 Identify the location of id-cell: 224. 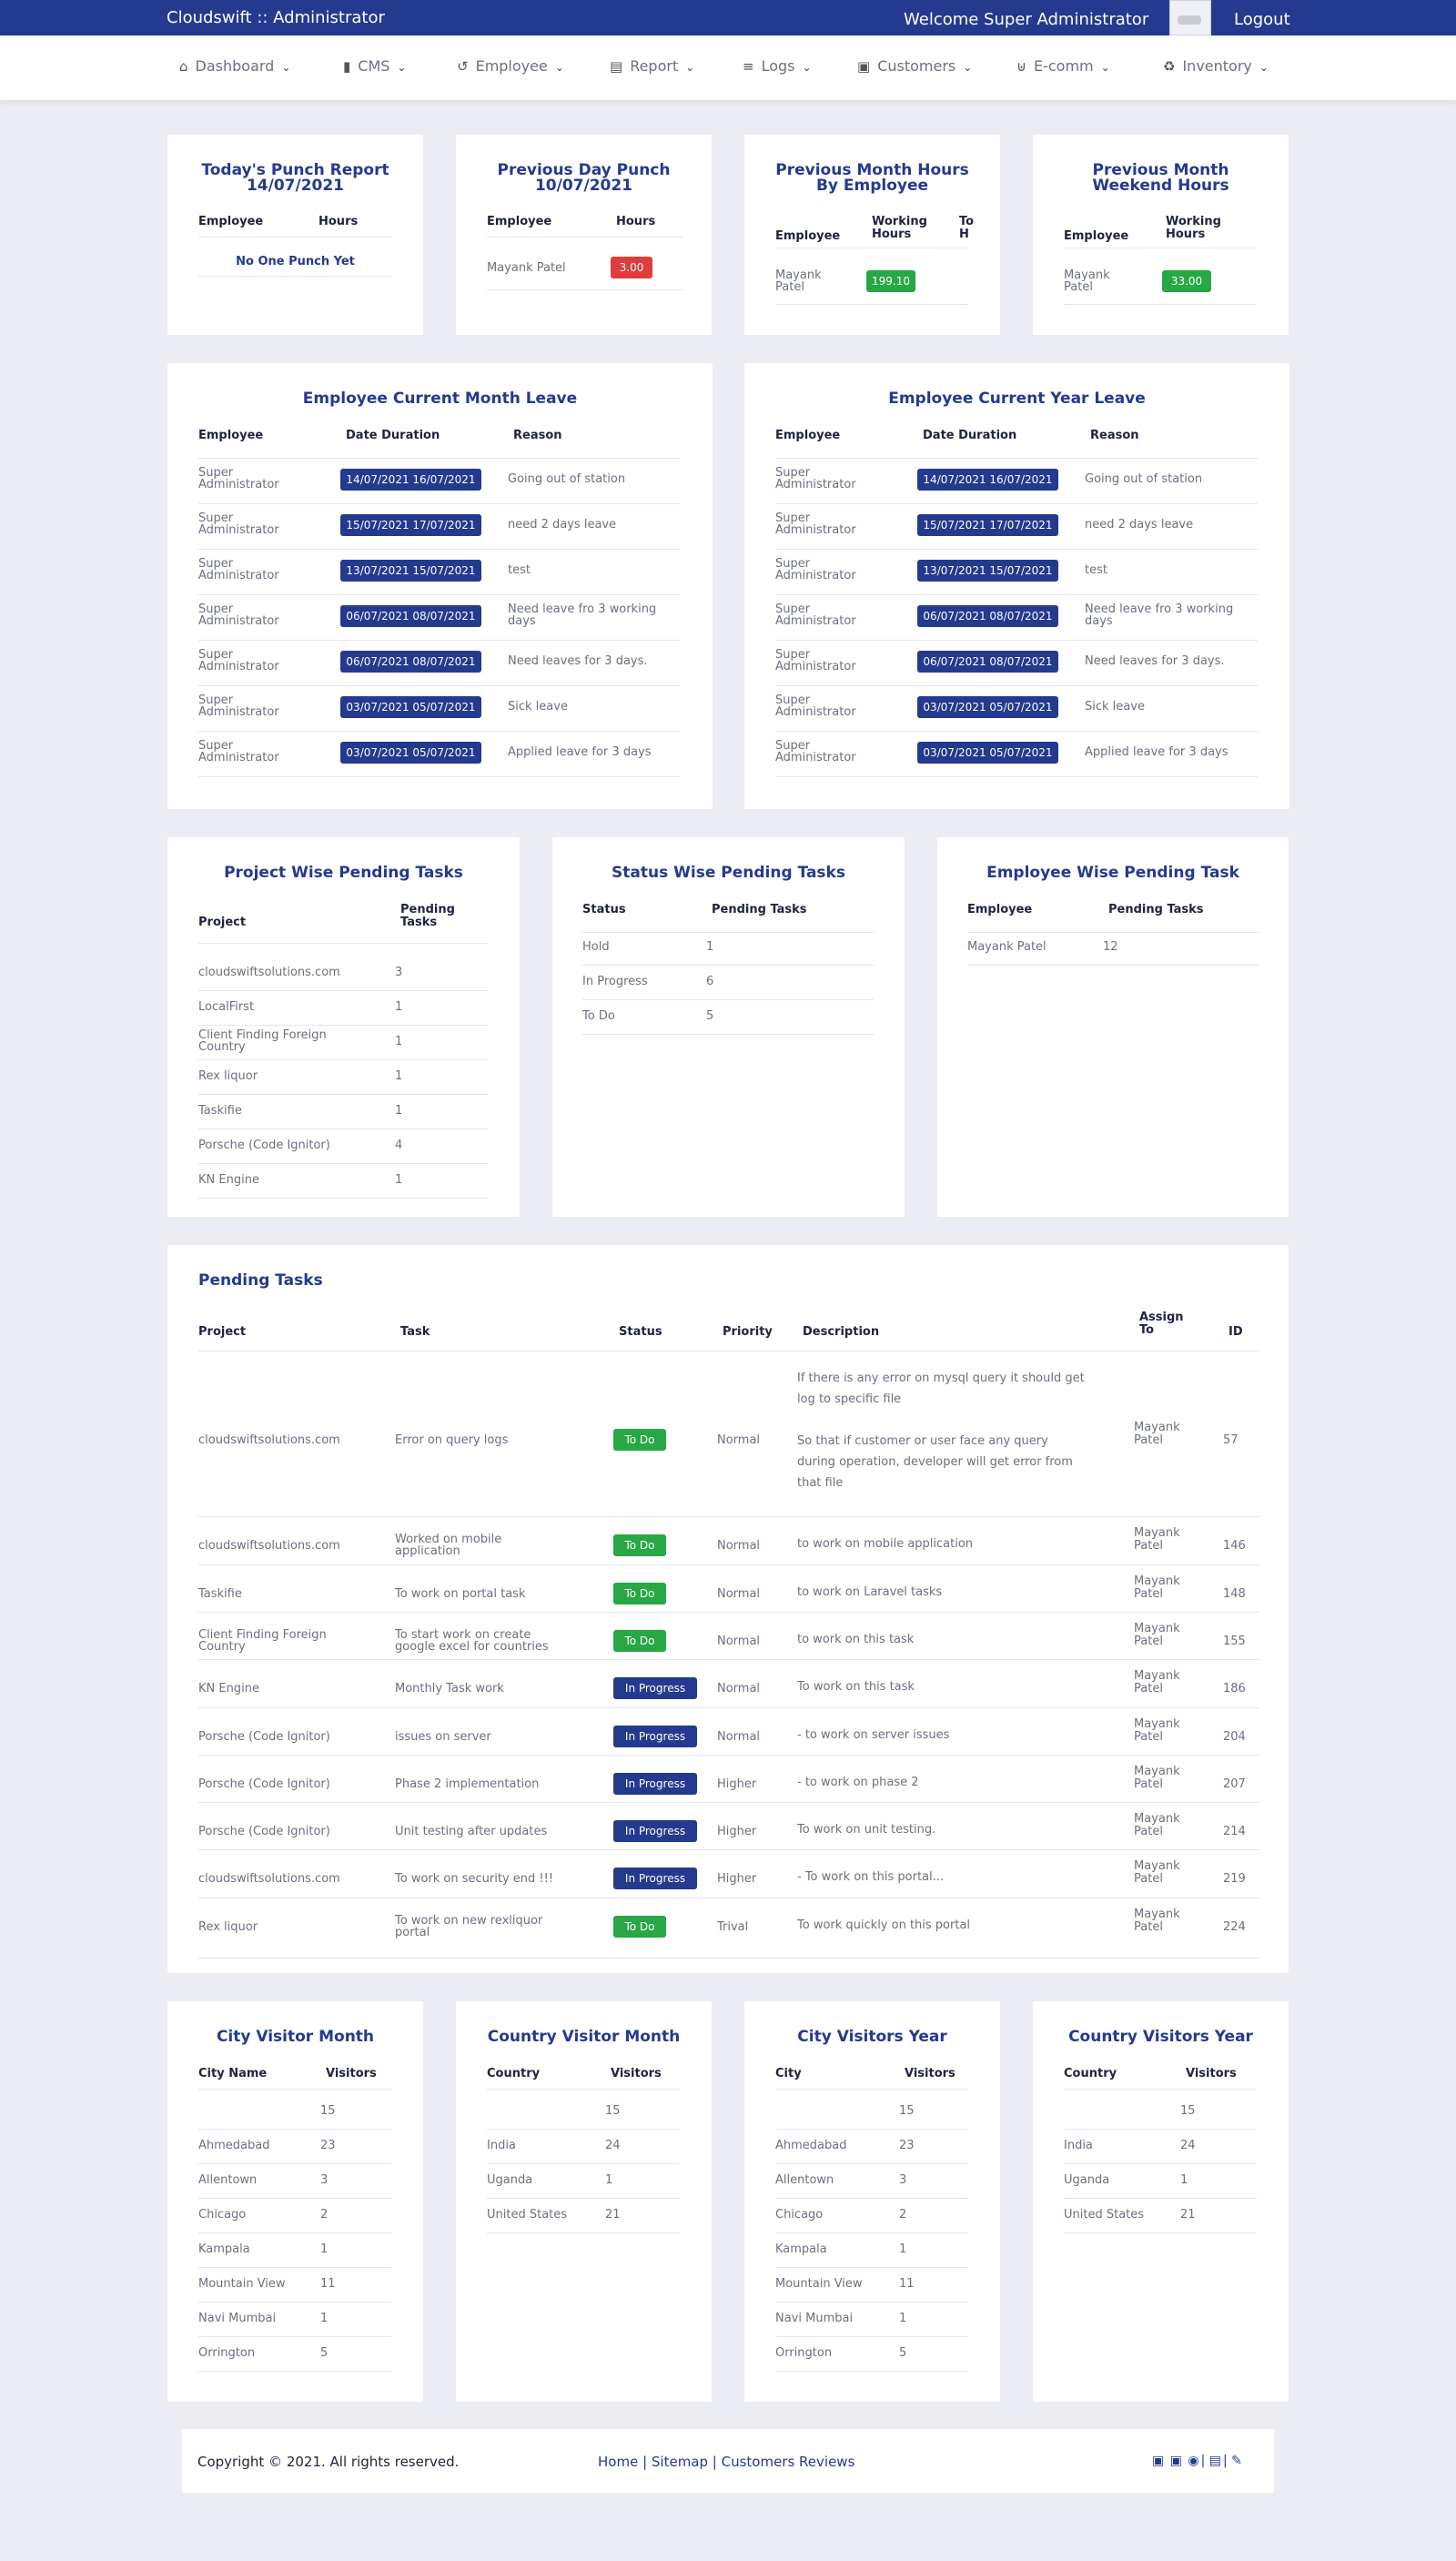
(1234, 1927).